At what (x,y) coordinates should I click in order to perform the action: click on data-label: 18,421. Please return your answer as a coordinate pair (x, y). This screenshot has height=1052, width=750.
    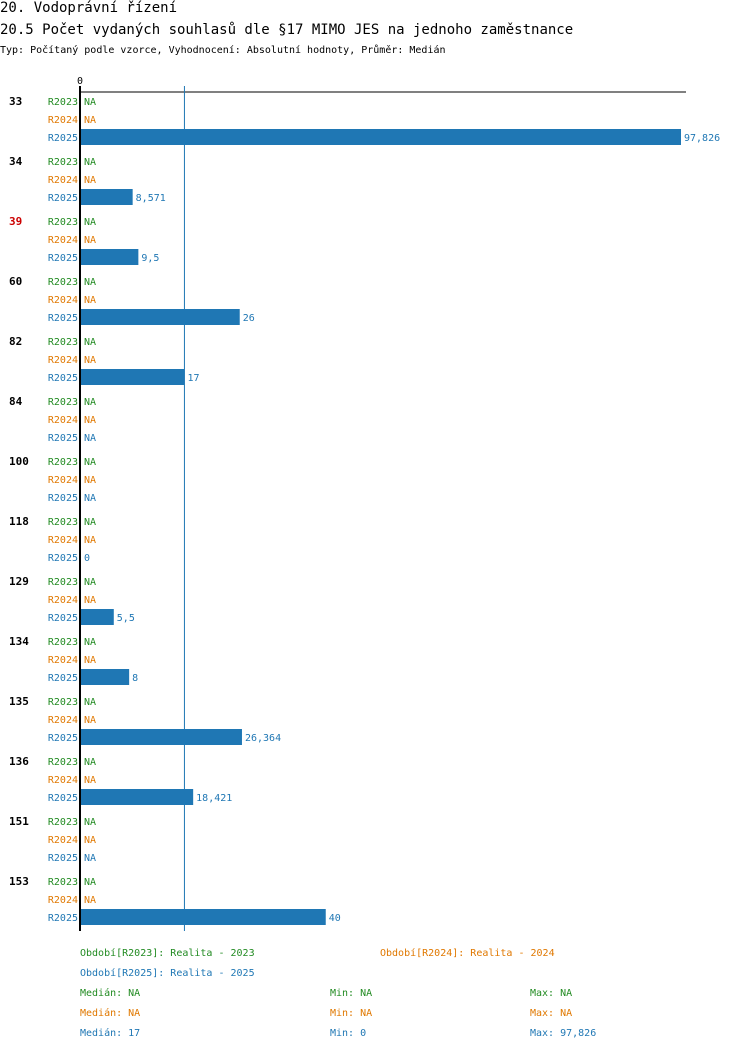
    Looking at the image, I should click on (214, 798).